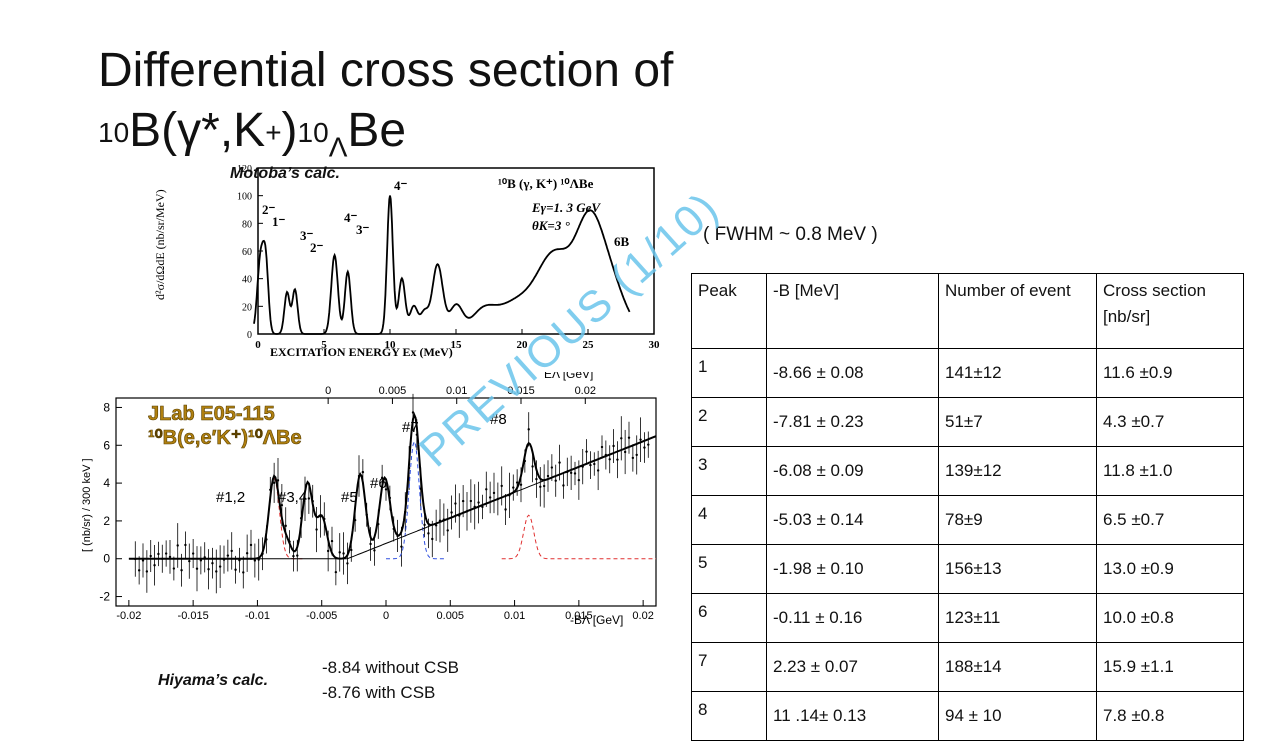 Image resolution: width=1280 pixels, height=741 pixels. What do you see at coordinates (456, 391) in the screenshot?
I see `x-tick-label: 0.01` at bounding box center [456, 391].